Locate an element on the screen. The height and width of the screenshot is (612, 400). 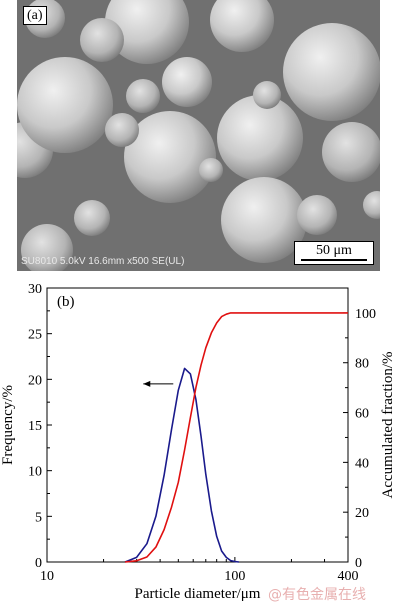
scale-bar: 50 μm is located at coordinates (334, 253).